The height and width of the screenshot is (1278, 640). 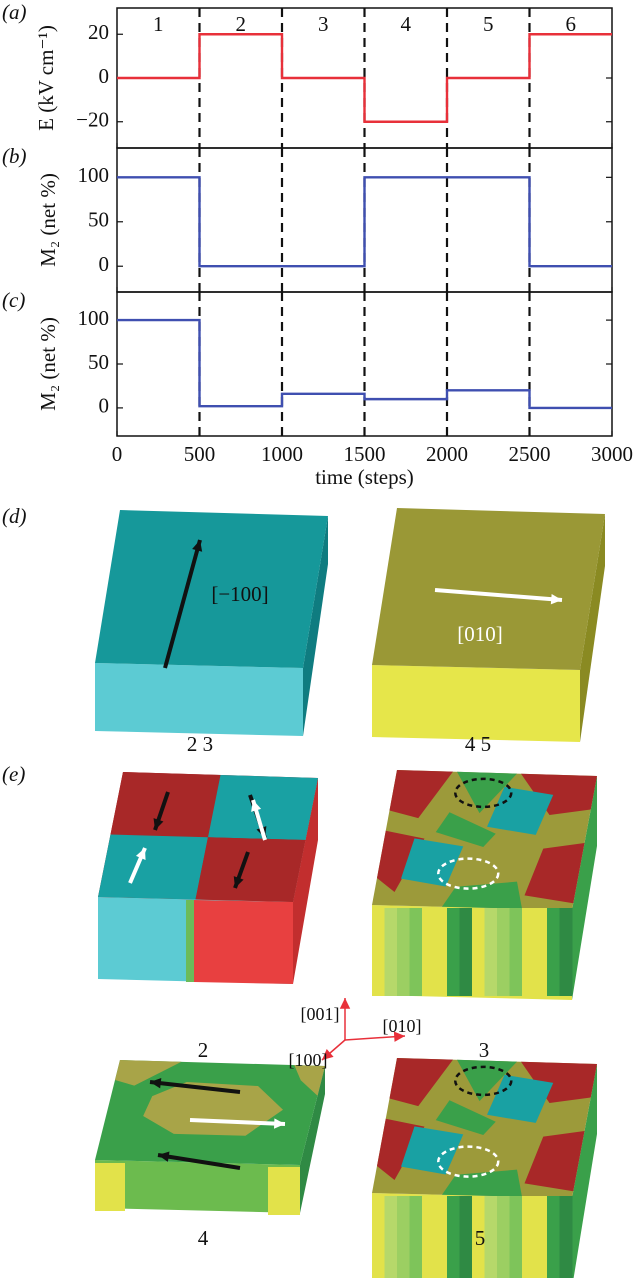 I want to click on y-axis-label: E (kV cm⁻¹), so click(x=46, y=78).